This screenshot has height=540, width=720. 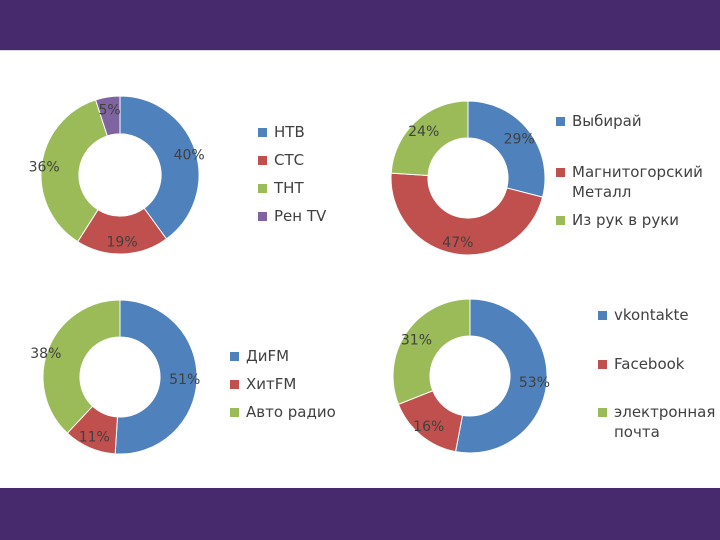 What do you see at coordinates (649, 364) in the screenshot?
I see `legend-label: Facebook` at bounding box center [649, 364].